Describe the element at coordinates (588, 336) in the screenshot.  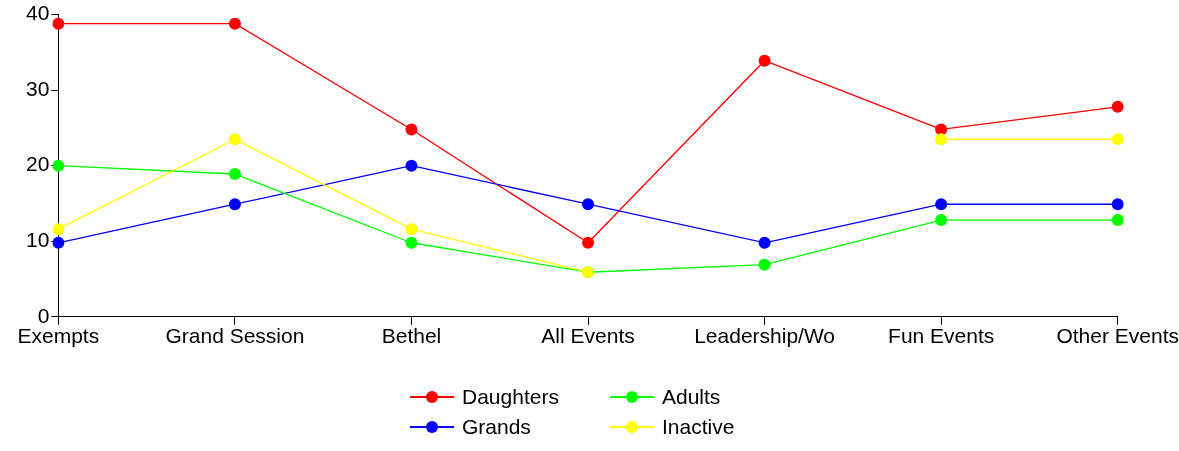
I see `x-tick-label: All Events` at that location.